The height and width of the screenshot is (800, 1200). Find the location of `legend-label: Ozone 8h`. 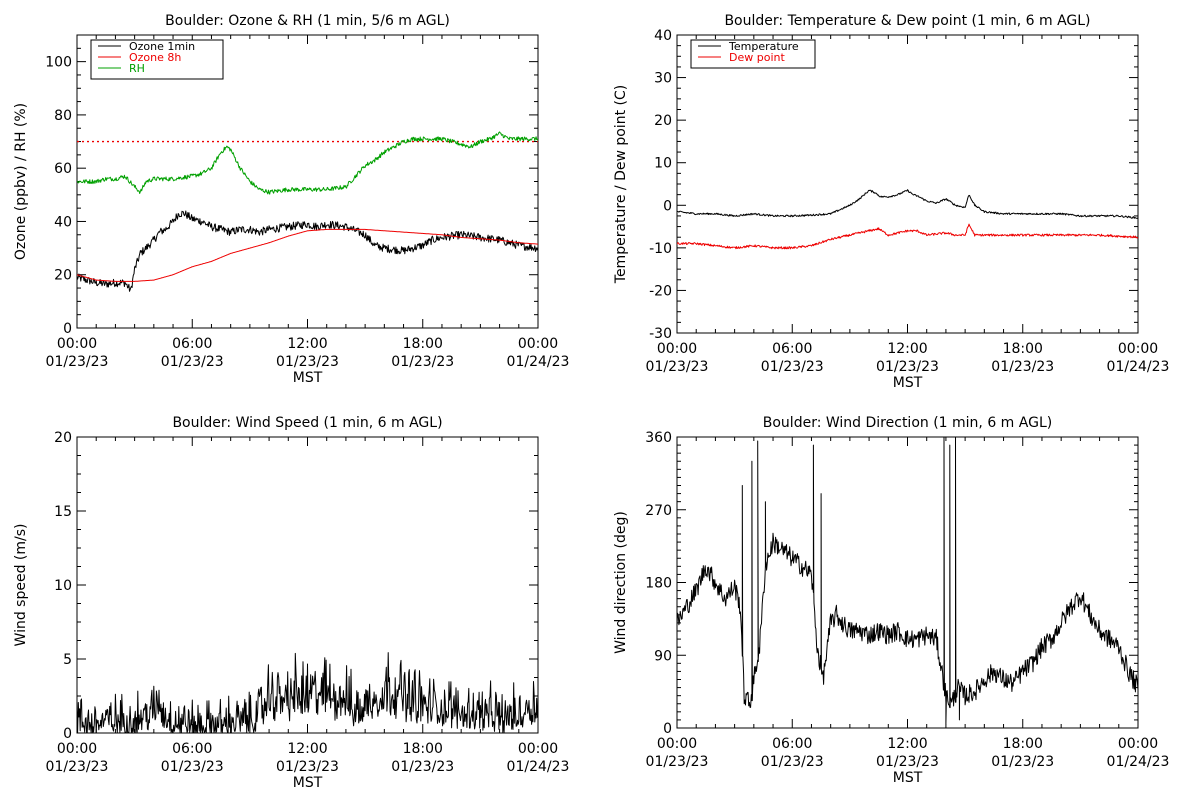

legend-label: Ozone 8h is located at coordinates (155, 57).